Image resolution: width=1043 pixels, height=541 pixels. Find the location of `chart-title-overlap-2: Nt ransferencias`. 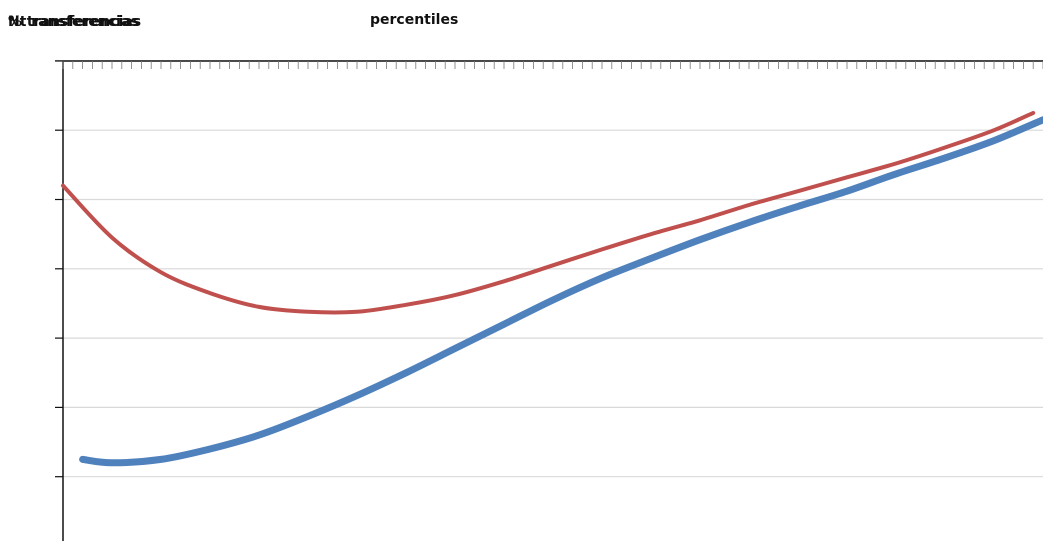

chart-title-overlap-2: Nt ransferencias is located at coordinates (73, 22).